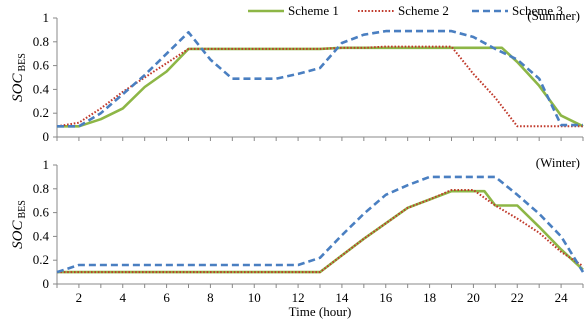 The height and width of the screenshot is (320, 585). Describe the element at coordinates (558, 162) in the screenshot. I see `season-annotation: (Winter)` at that location.